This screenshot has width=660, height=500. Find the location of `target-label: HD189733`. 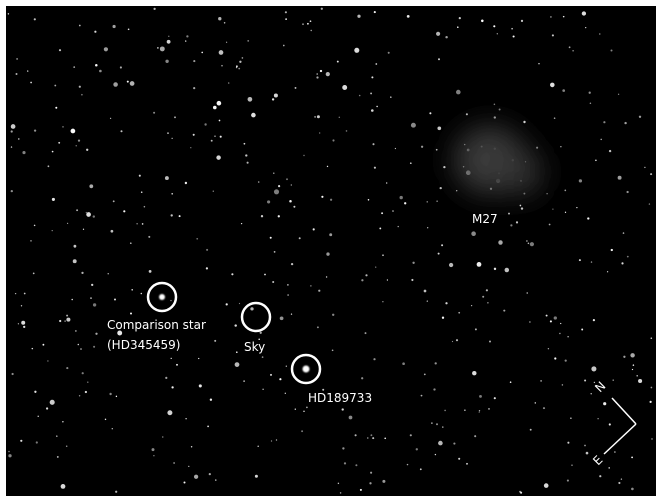

target-label: HD189733 is located at coordinates (340, 398).